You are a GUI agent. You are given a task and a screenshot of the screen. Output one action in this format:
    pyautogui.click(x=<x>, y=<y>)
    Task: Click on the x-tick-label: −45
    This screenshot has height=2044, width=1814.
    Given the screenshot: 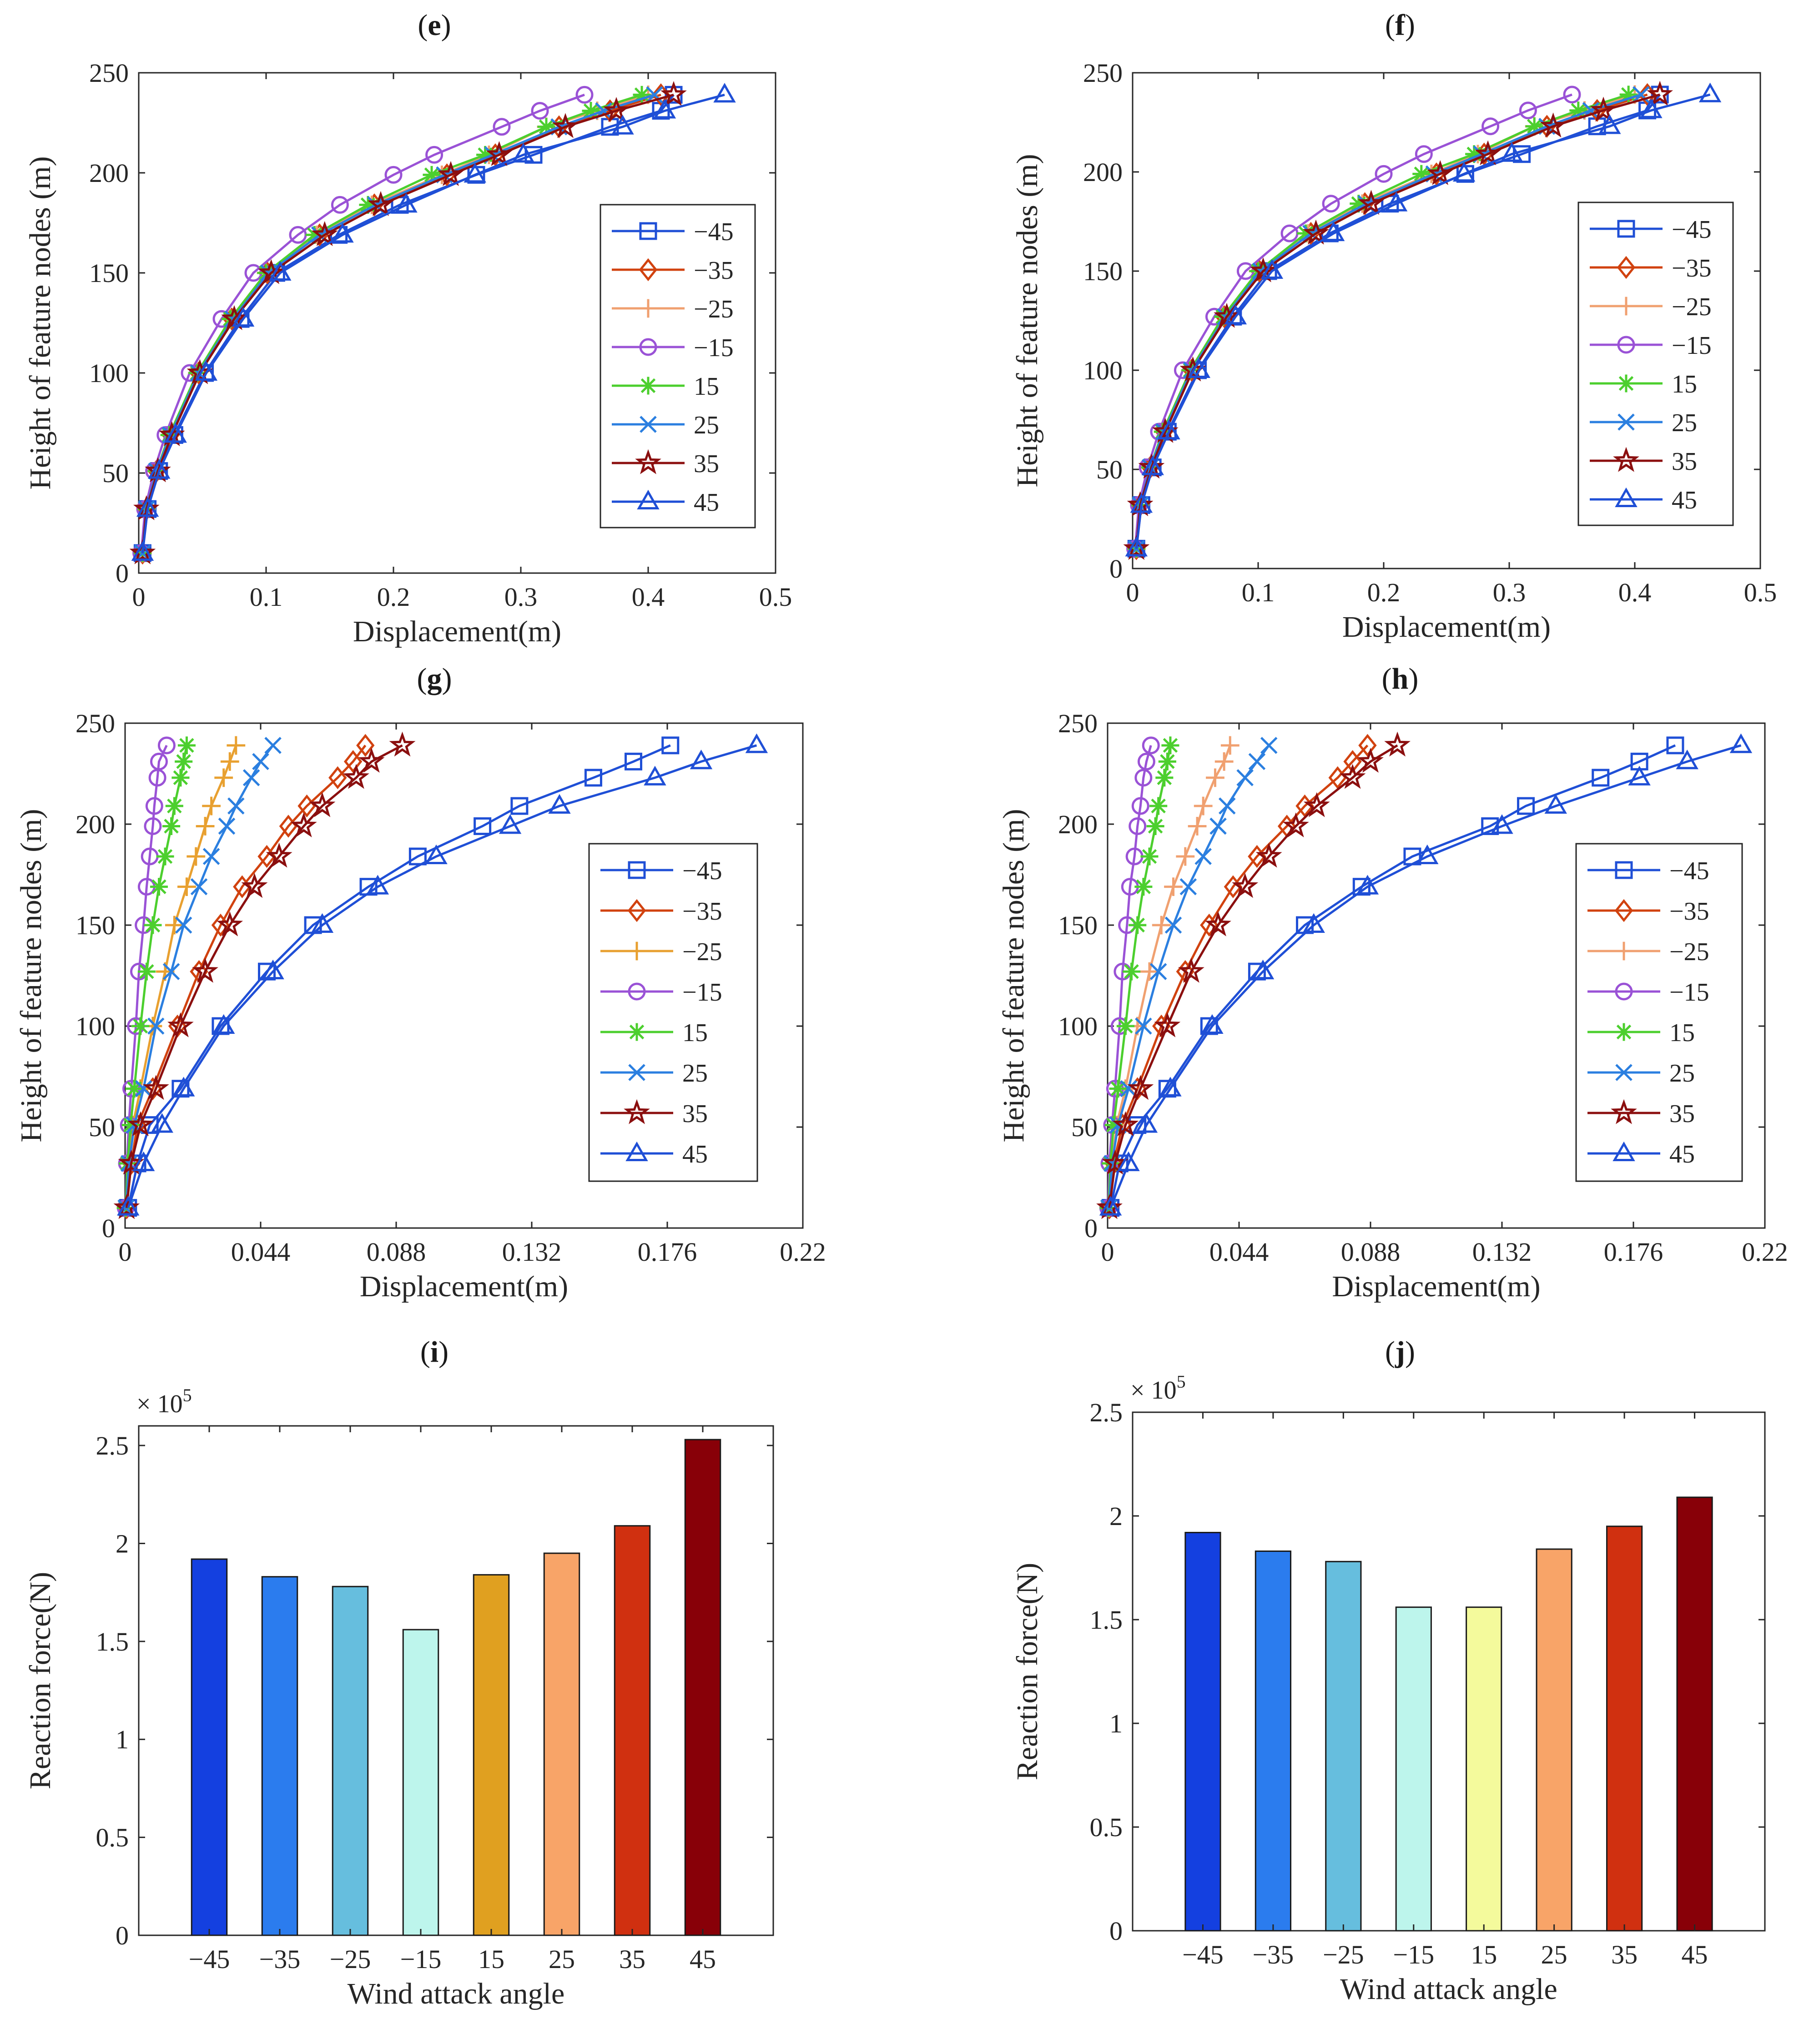 What is the action you would take?
    pyautogui.click(x=1203, y=1955)
    